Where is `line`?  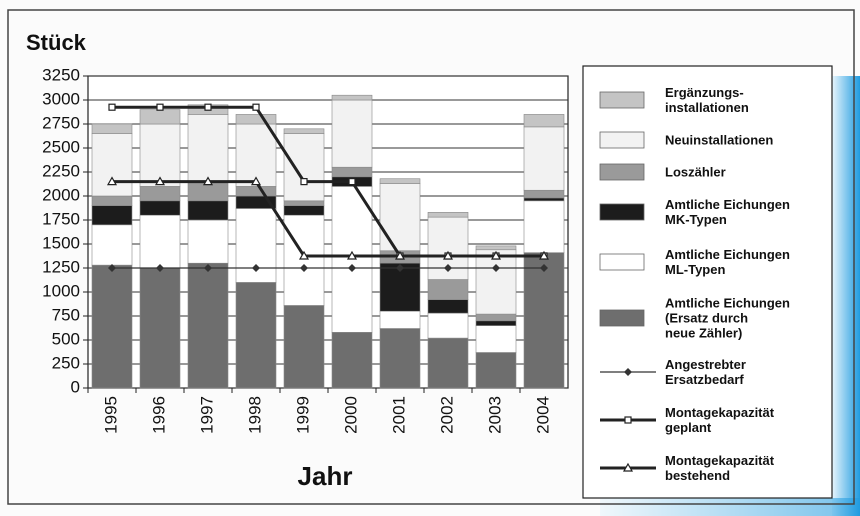
line is located at coordinates (328, 219).